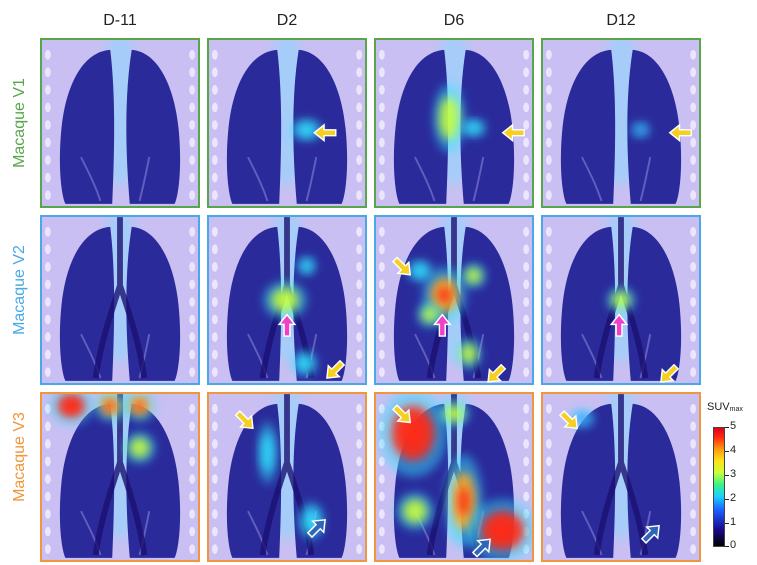  I want to click on colorbar-tick: 1, so click(733, 522).